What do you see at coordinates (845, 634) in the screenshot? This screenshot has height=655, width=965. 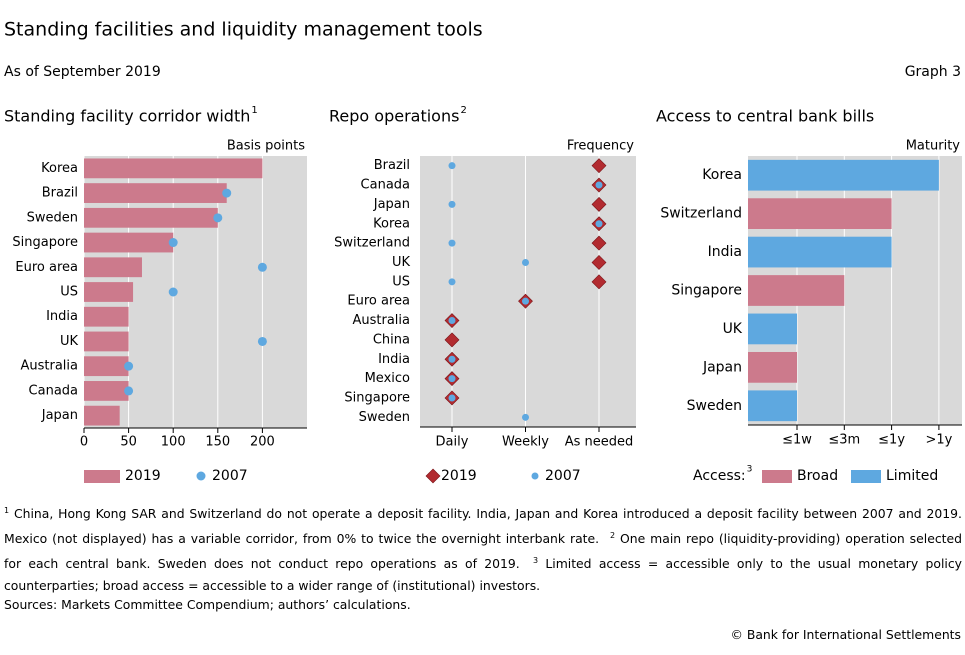 I see `copyright: © Bank for International Settlements` at bounding box center [845, 634].